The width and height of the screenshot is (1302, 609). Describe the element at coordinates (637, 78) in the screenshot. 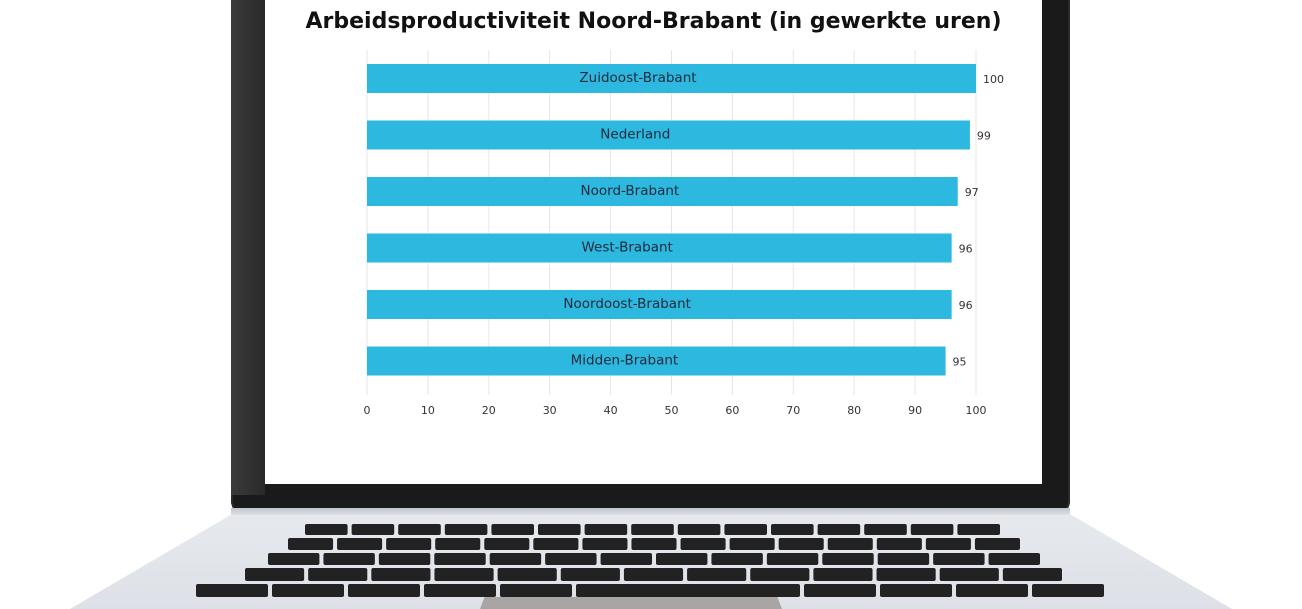

I see `bar-category-label-1: Zuidoost-Brabant` at that location.